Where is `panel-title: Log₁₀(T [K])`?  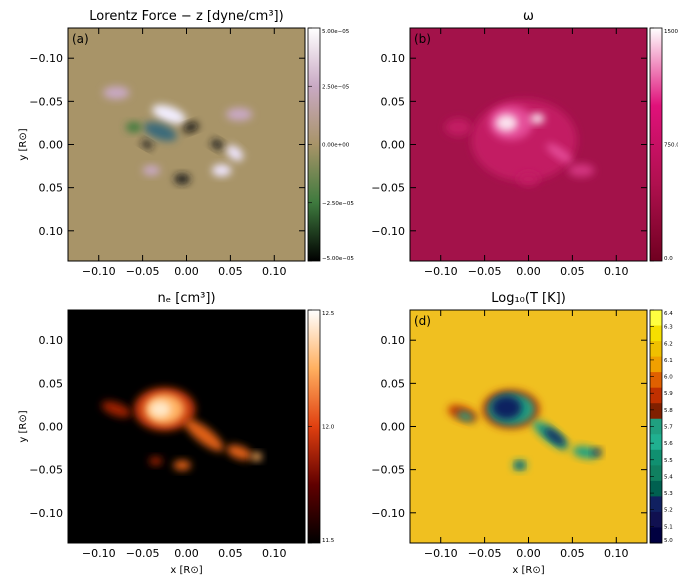
panel-title: Log₁₀(T [K]) is located at coordinates (528, 298).